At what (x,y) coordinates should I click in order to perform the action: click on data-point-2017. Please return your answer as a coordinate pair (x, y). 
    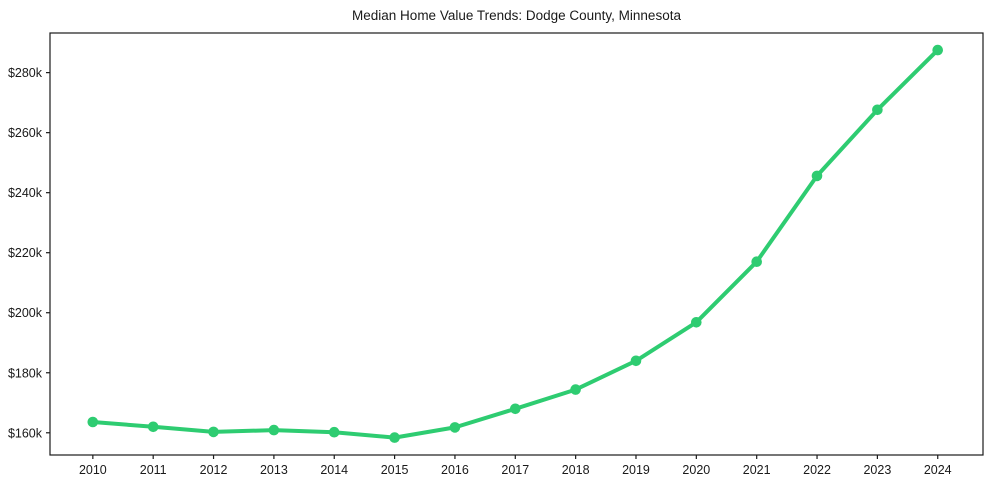
    Looking at the image, I should click on (515, 409).